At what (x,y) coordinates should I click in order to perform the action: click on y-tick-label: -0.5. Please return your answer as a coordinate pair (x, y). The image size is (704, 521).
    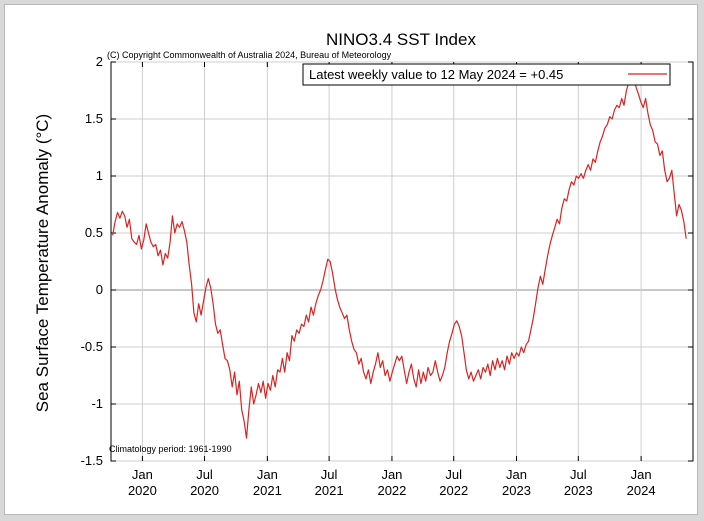
    Looking at the image, I should click on (92, 346).